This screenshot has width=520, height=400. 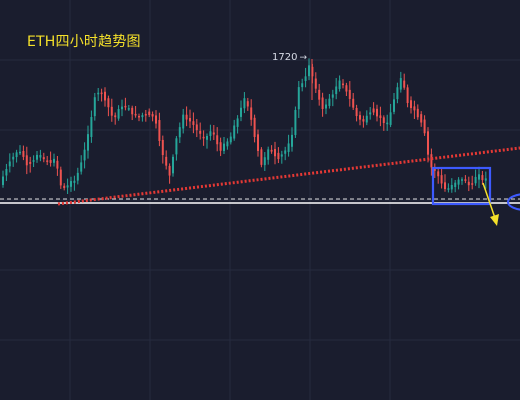 What do you see at coordinates (461, 186) in the screenshot?
I see `consolidation-box` at bounding box center [461, 186].